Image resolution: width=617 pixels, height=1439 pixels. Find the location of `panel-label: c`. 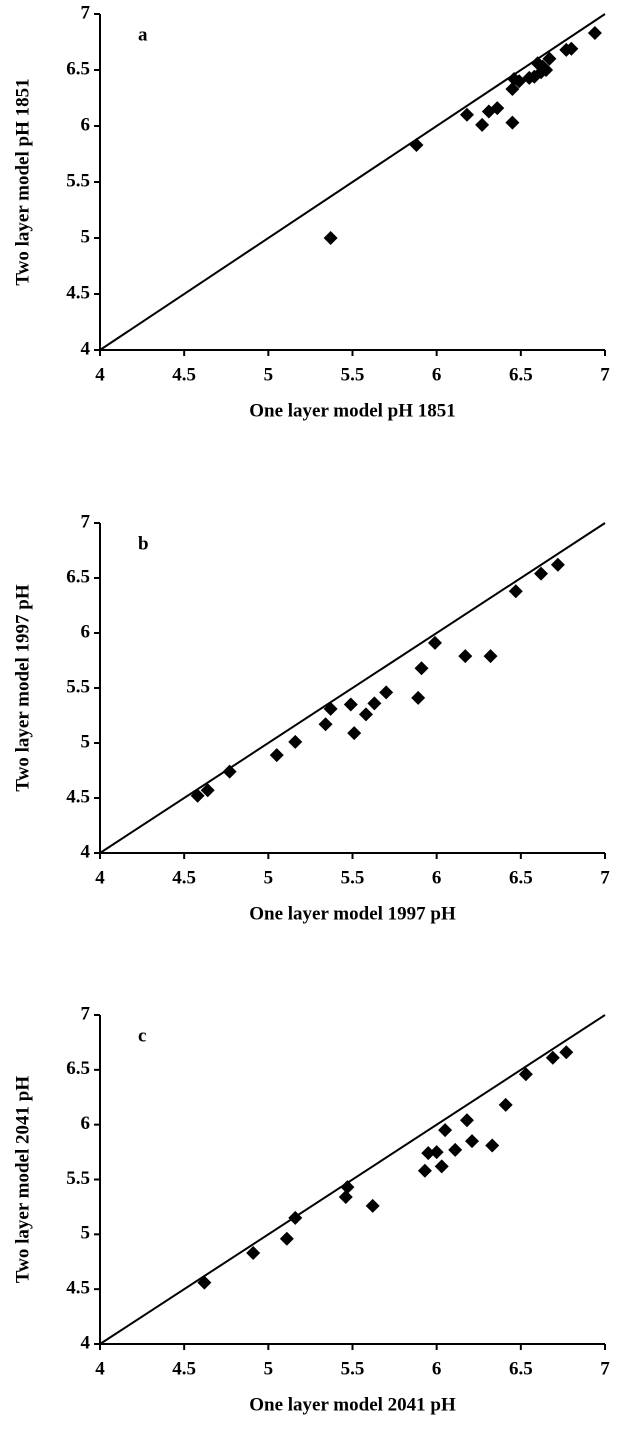

panel-label: c is located at coordinates (142, 1035).